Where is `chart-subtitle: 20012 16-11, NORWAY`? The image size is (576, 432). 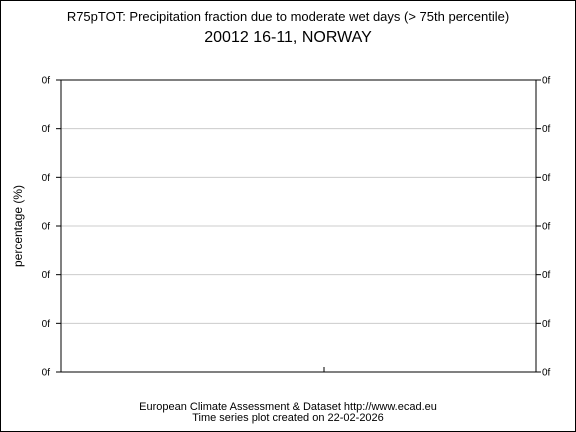
chart-subtitle: 20012 16-11, NORWAY is located at coordinates (288, 37).